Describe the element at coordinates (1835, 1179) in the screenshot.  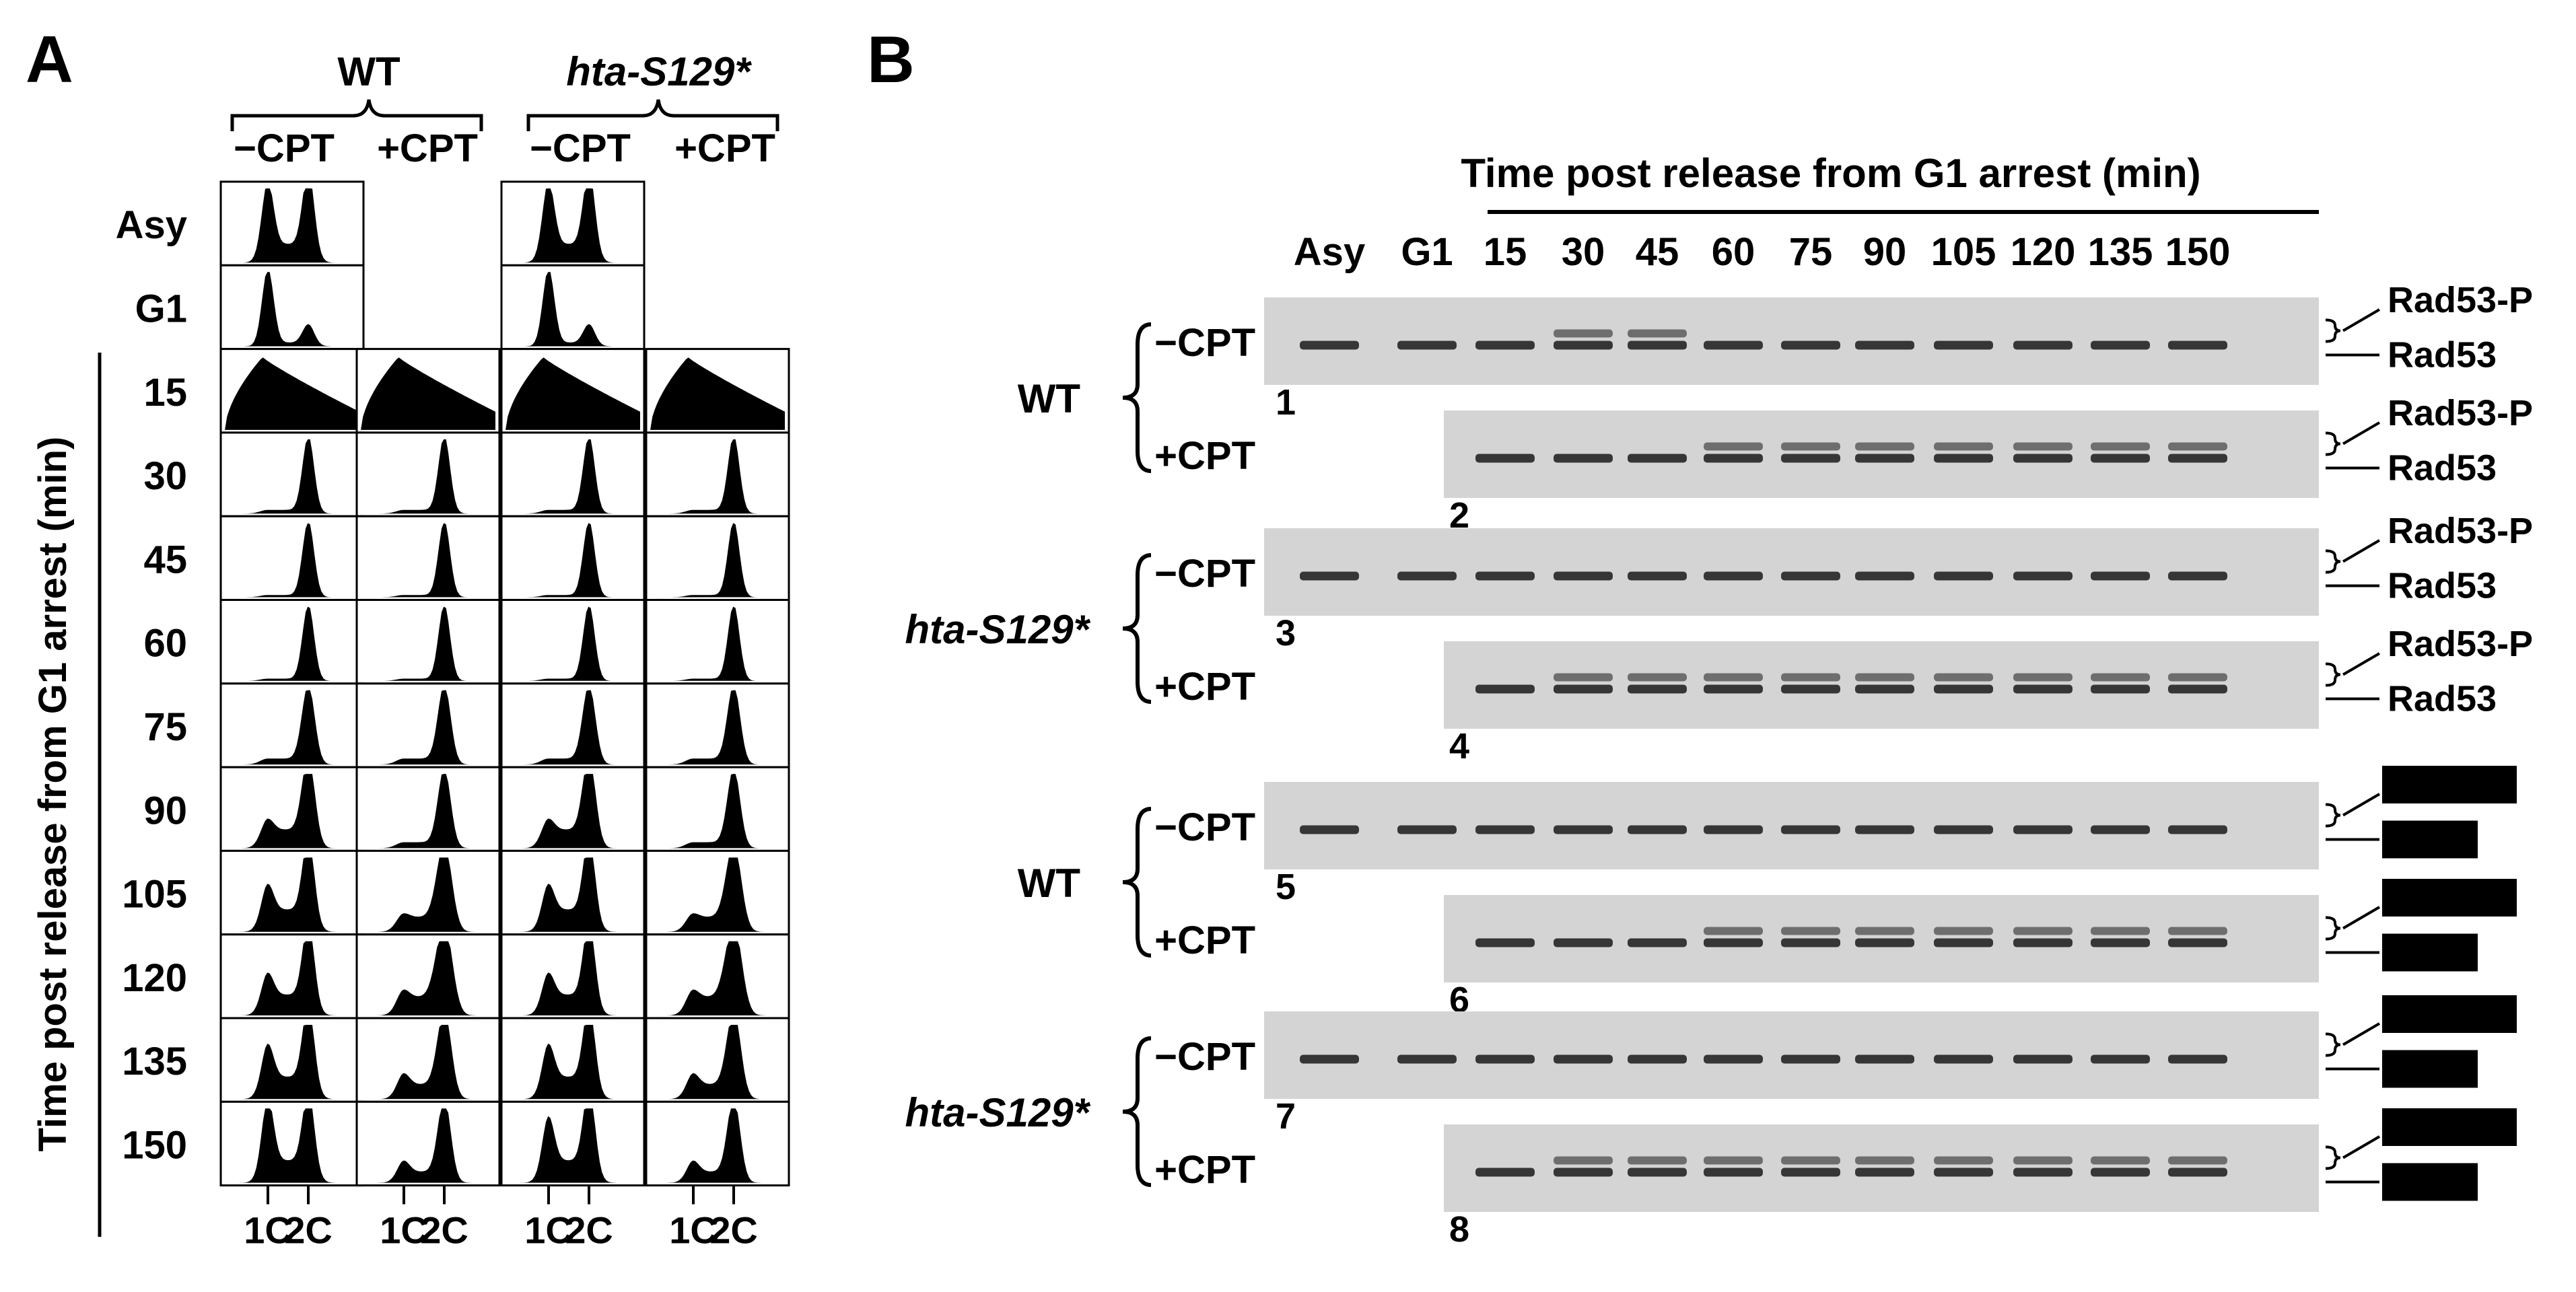
I see `blot-strip: +CPT 8 Rad9-P Rad9` at that location.